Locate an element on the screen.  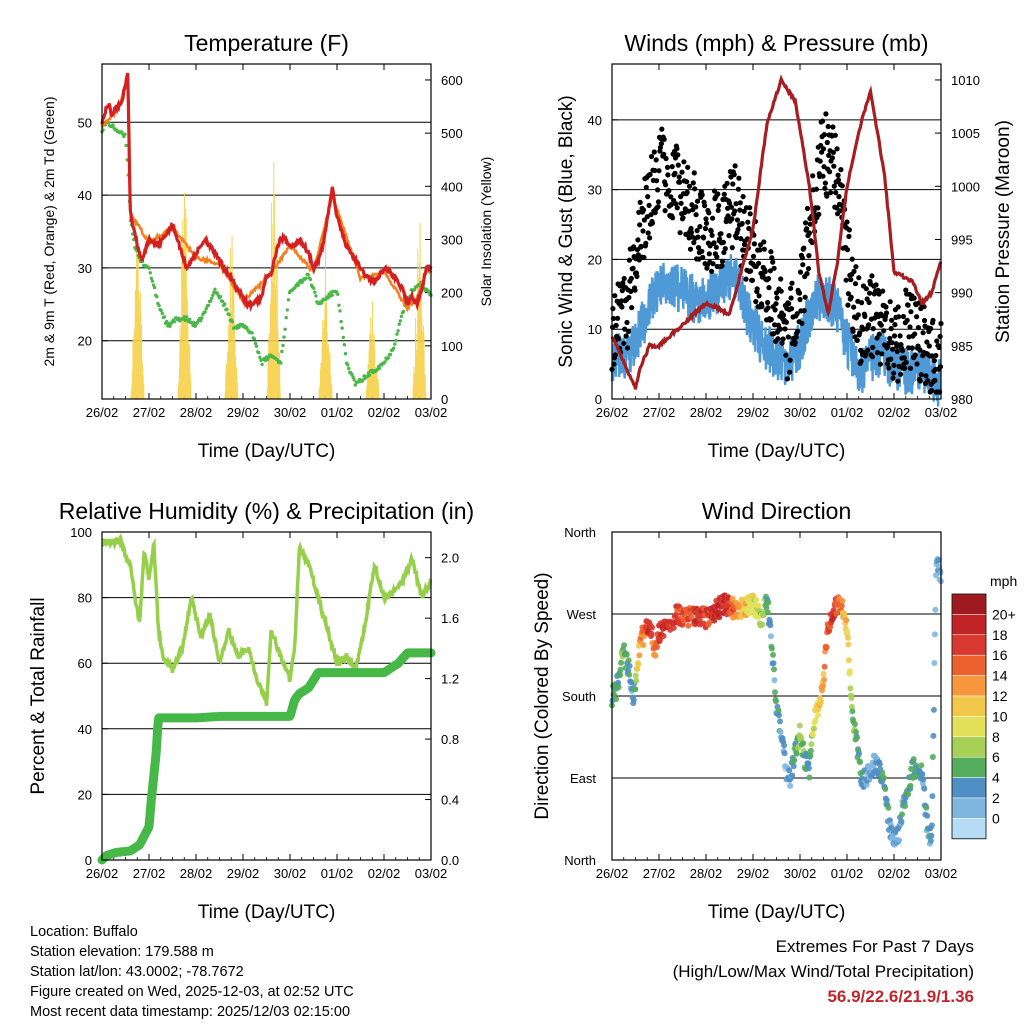
colorbar-swatch is located at coordinates (969, 727).